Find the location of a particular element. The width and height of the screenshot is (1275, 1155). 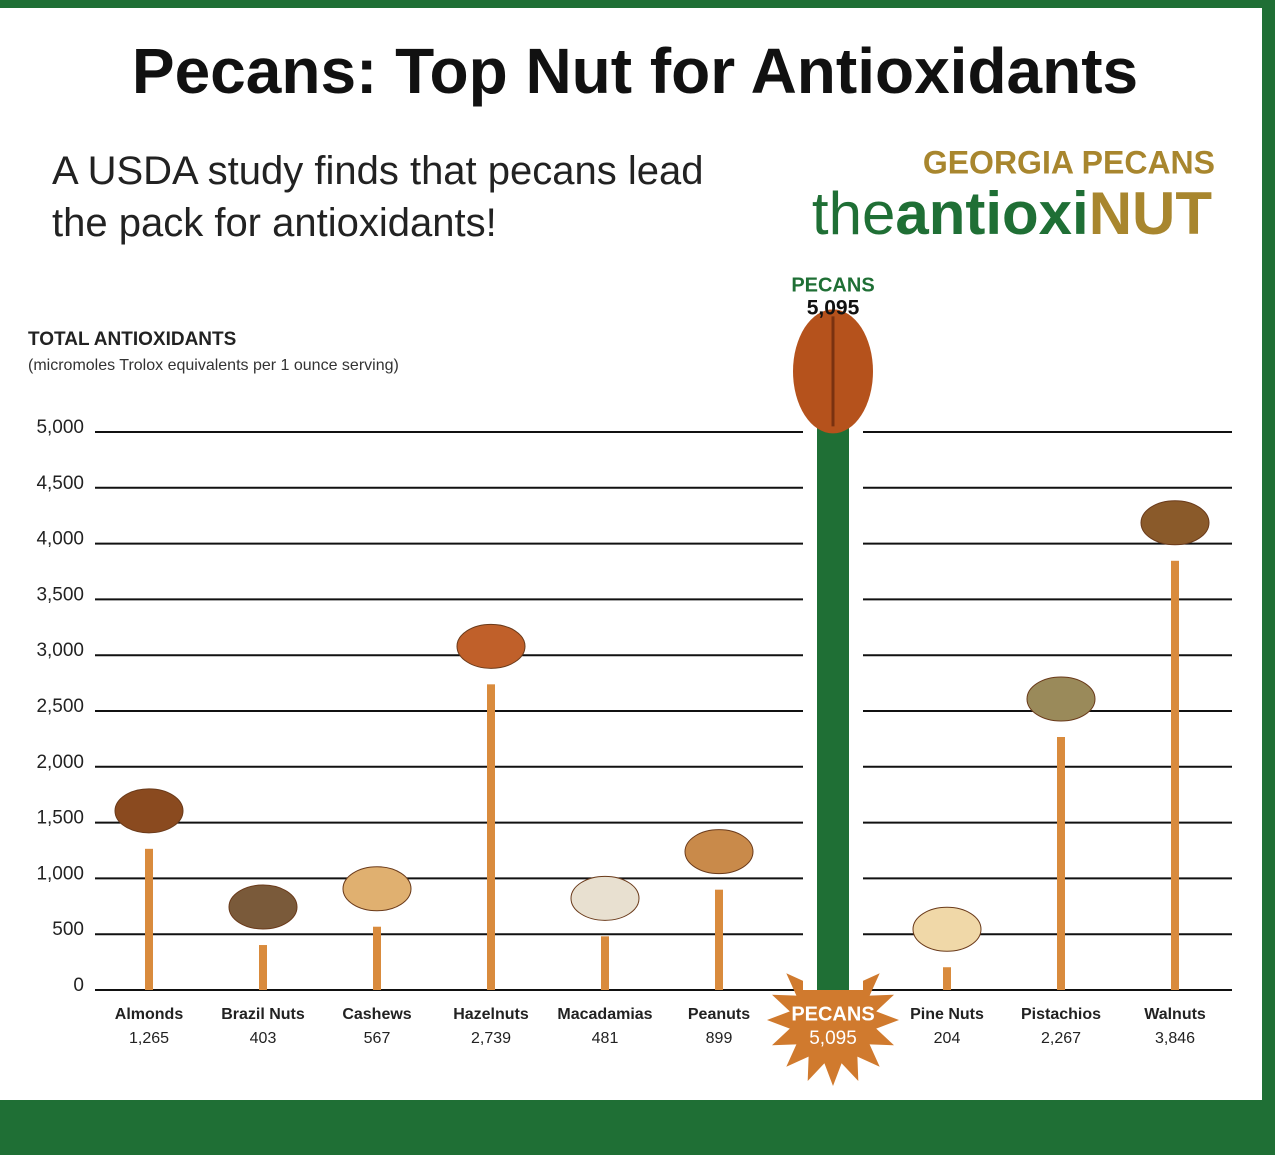

y-tick-label: 3,500 is located at coordinates (60, 594).